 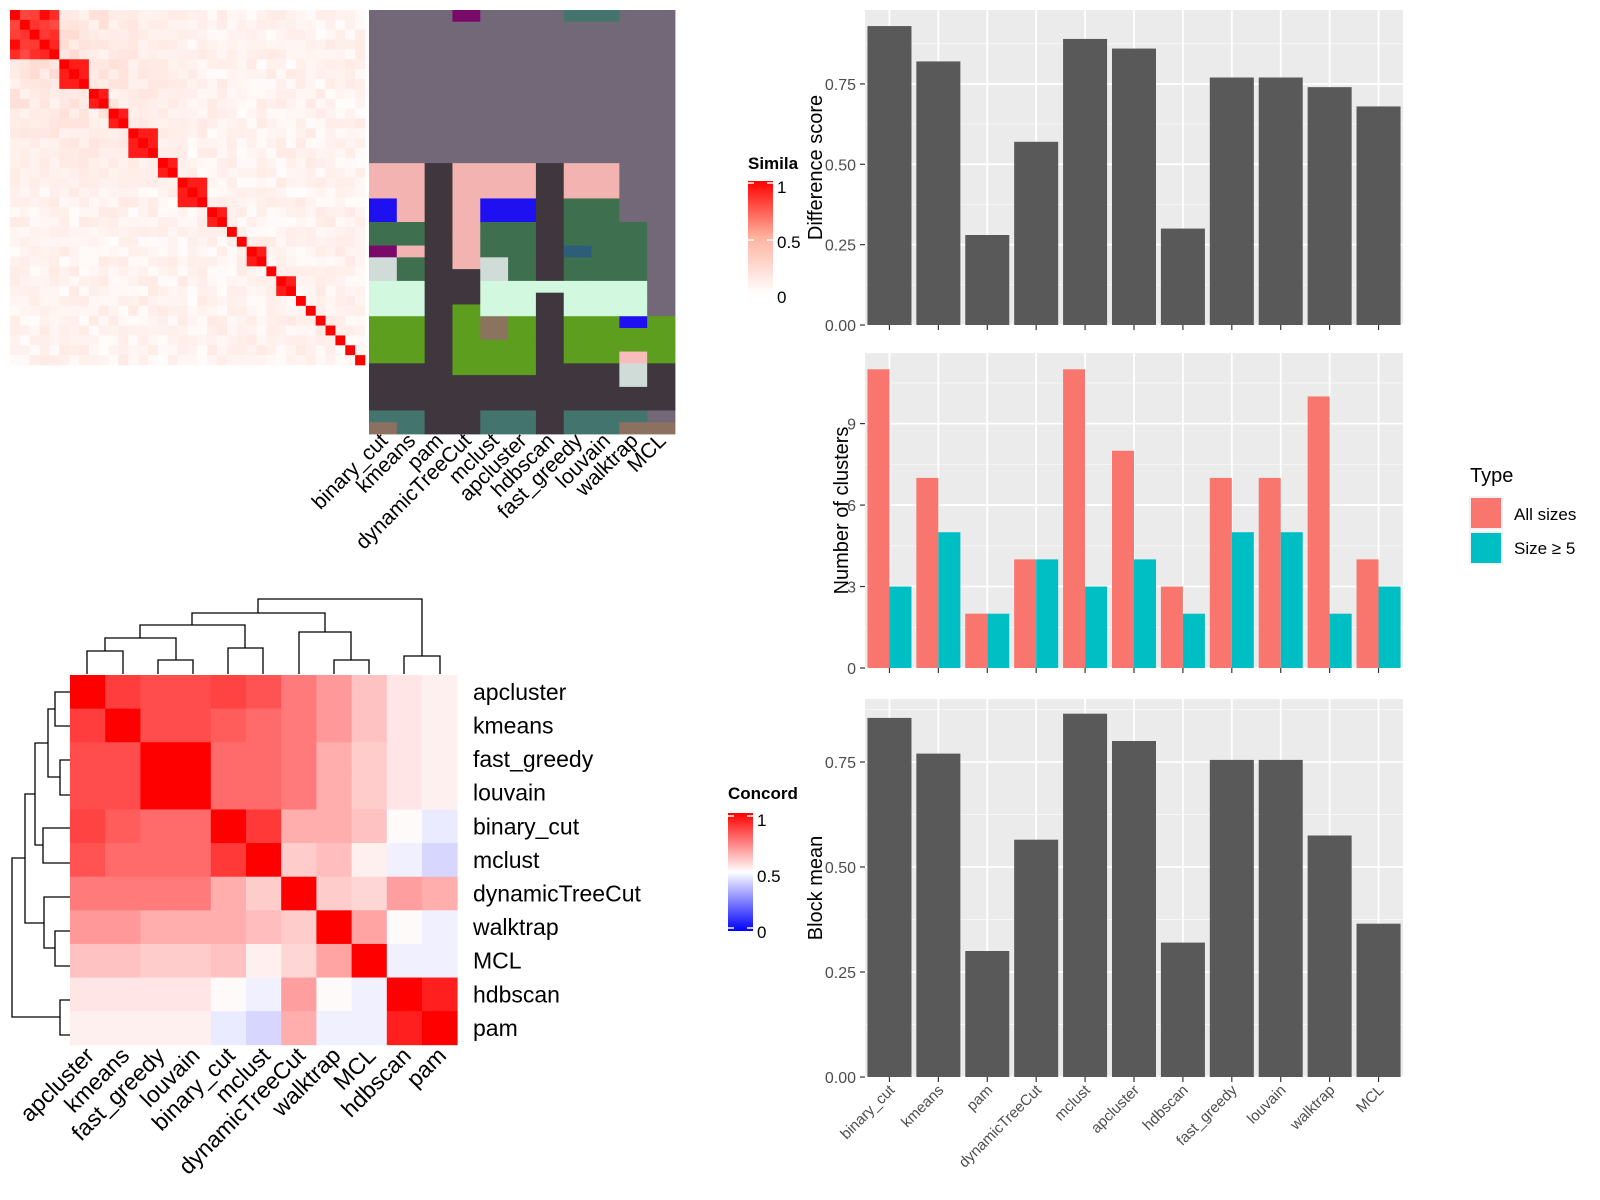 What do you see at coordinates (789, 242) in the screenshot?
I see `similarity-legend-tick: 0.5` at bounding box center [789, 242].